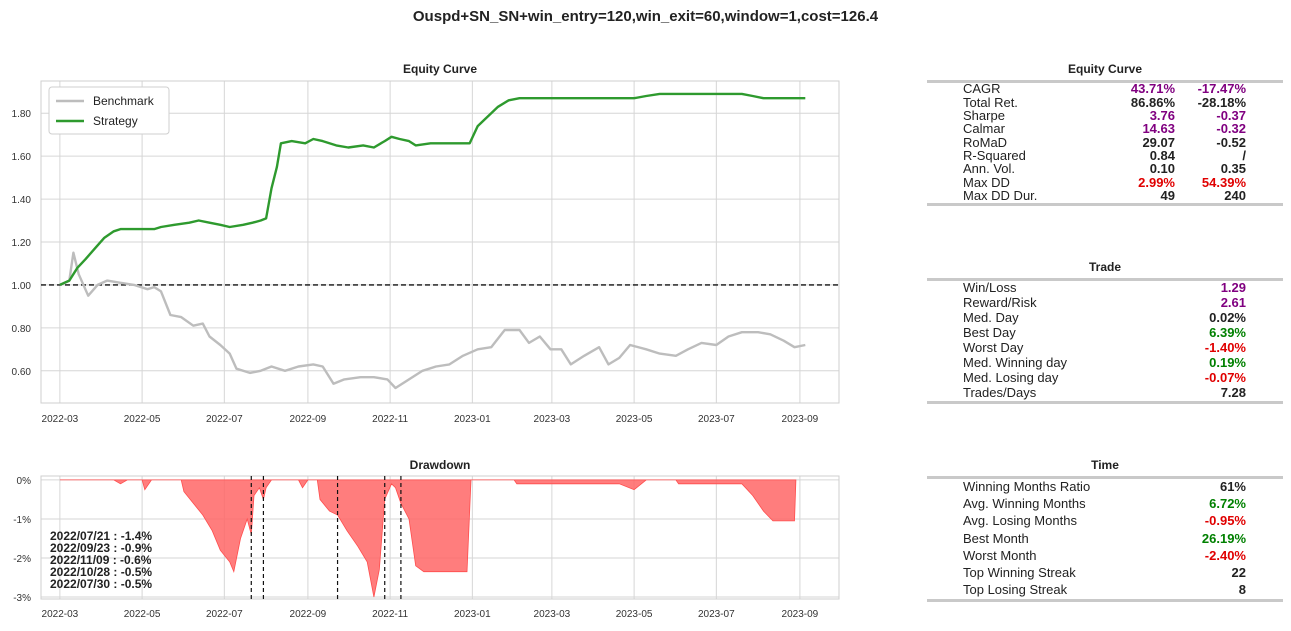 This screenshot has height=631, width=1291. What do you see at coordinates (22, 286) in the screenshot?
I see `y-tick-label: 1.00` at bounding box center [22, 286].